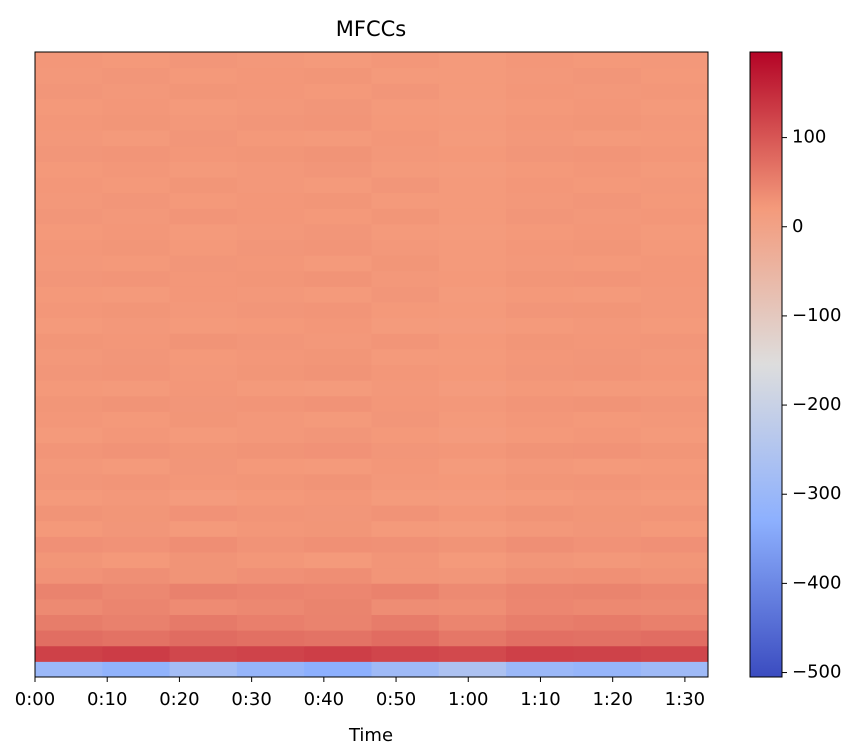 The image size is (866, 749). Describe the element at coordinates (816, 582) in the screenshot. I see `colorbar-tick-label: −400` at that location.